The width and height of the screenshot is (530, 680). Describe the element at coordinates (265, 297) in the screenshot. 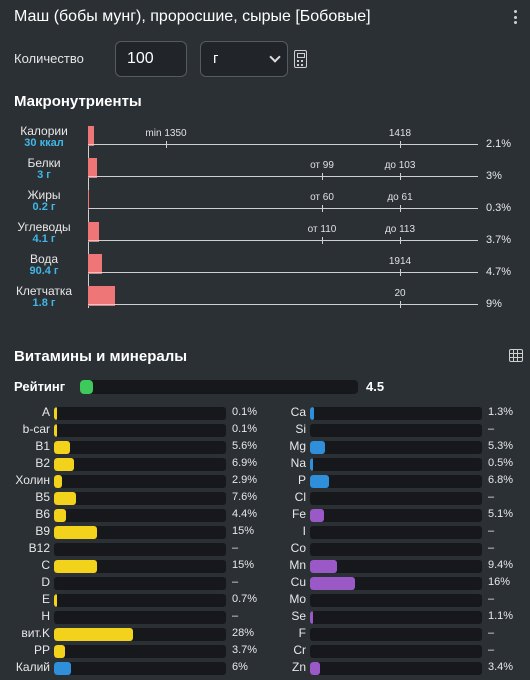

I see `macro-row: Клетчатка 1.8 г 20 9%` at that location.